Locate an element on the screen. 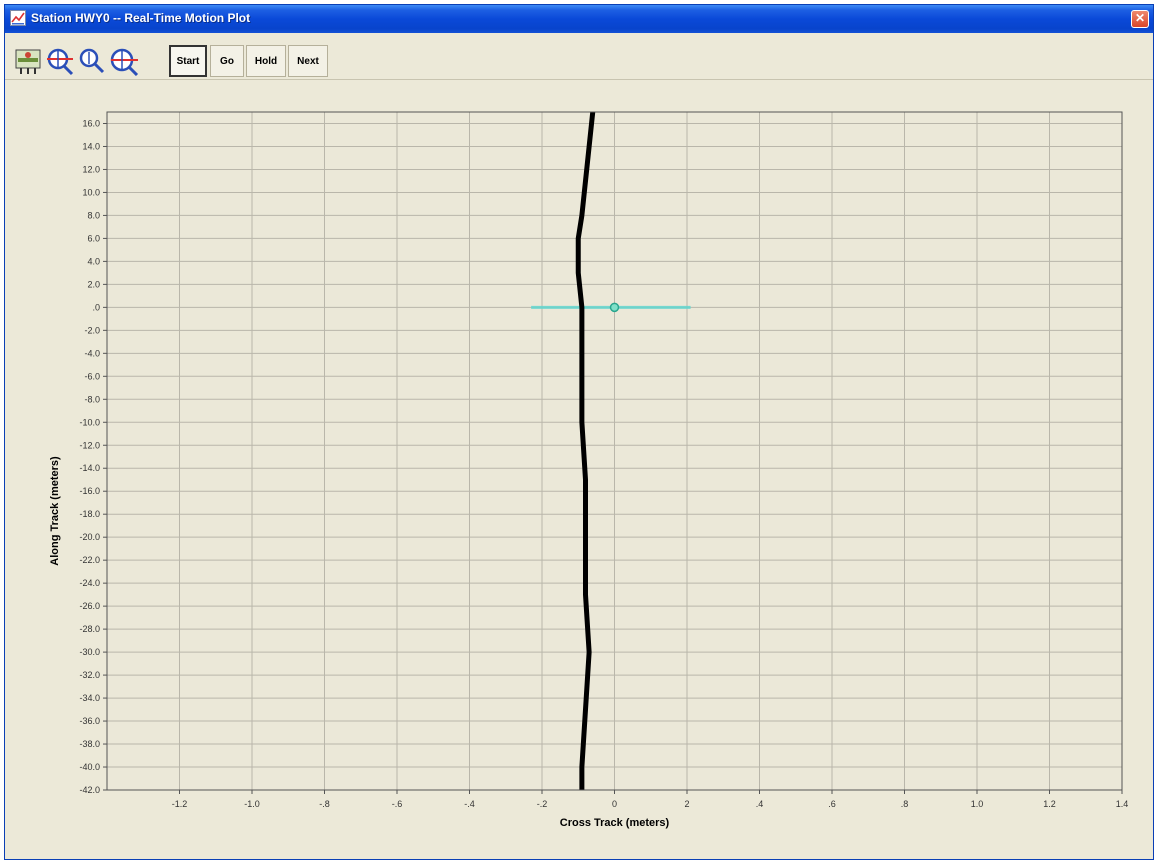 Image resolution: width=1154 pixels, height=860 pixels. zoom-icon is located at coordinates (92, 61).